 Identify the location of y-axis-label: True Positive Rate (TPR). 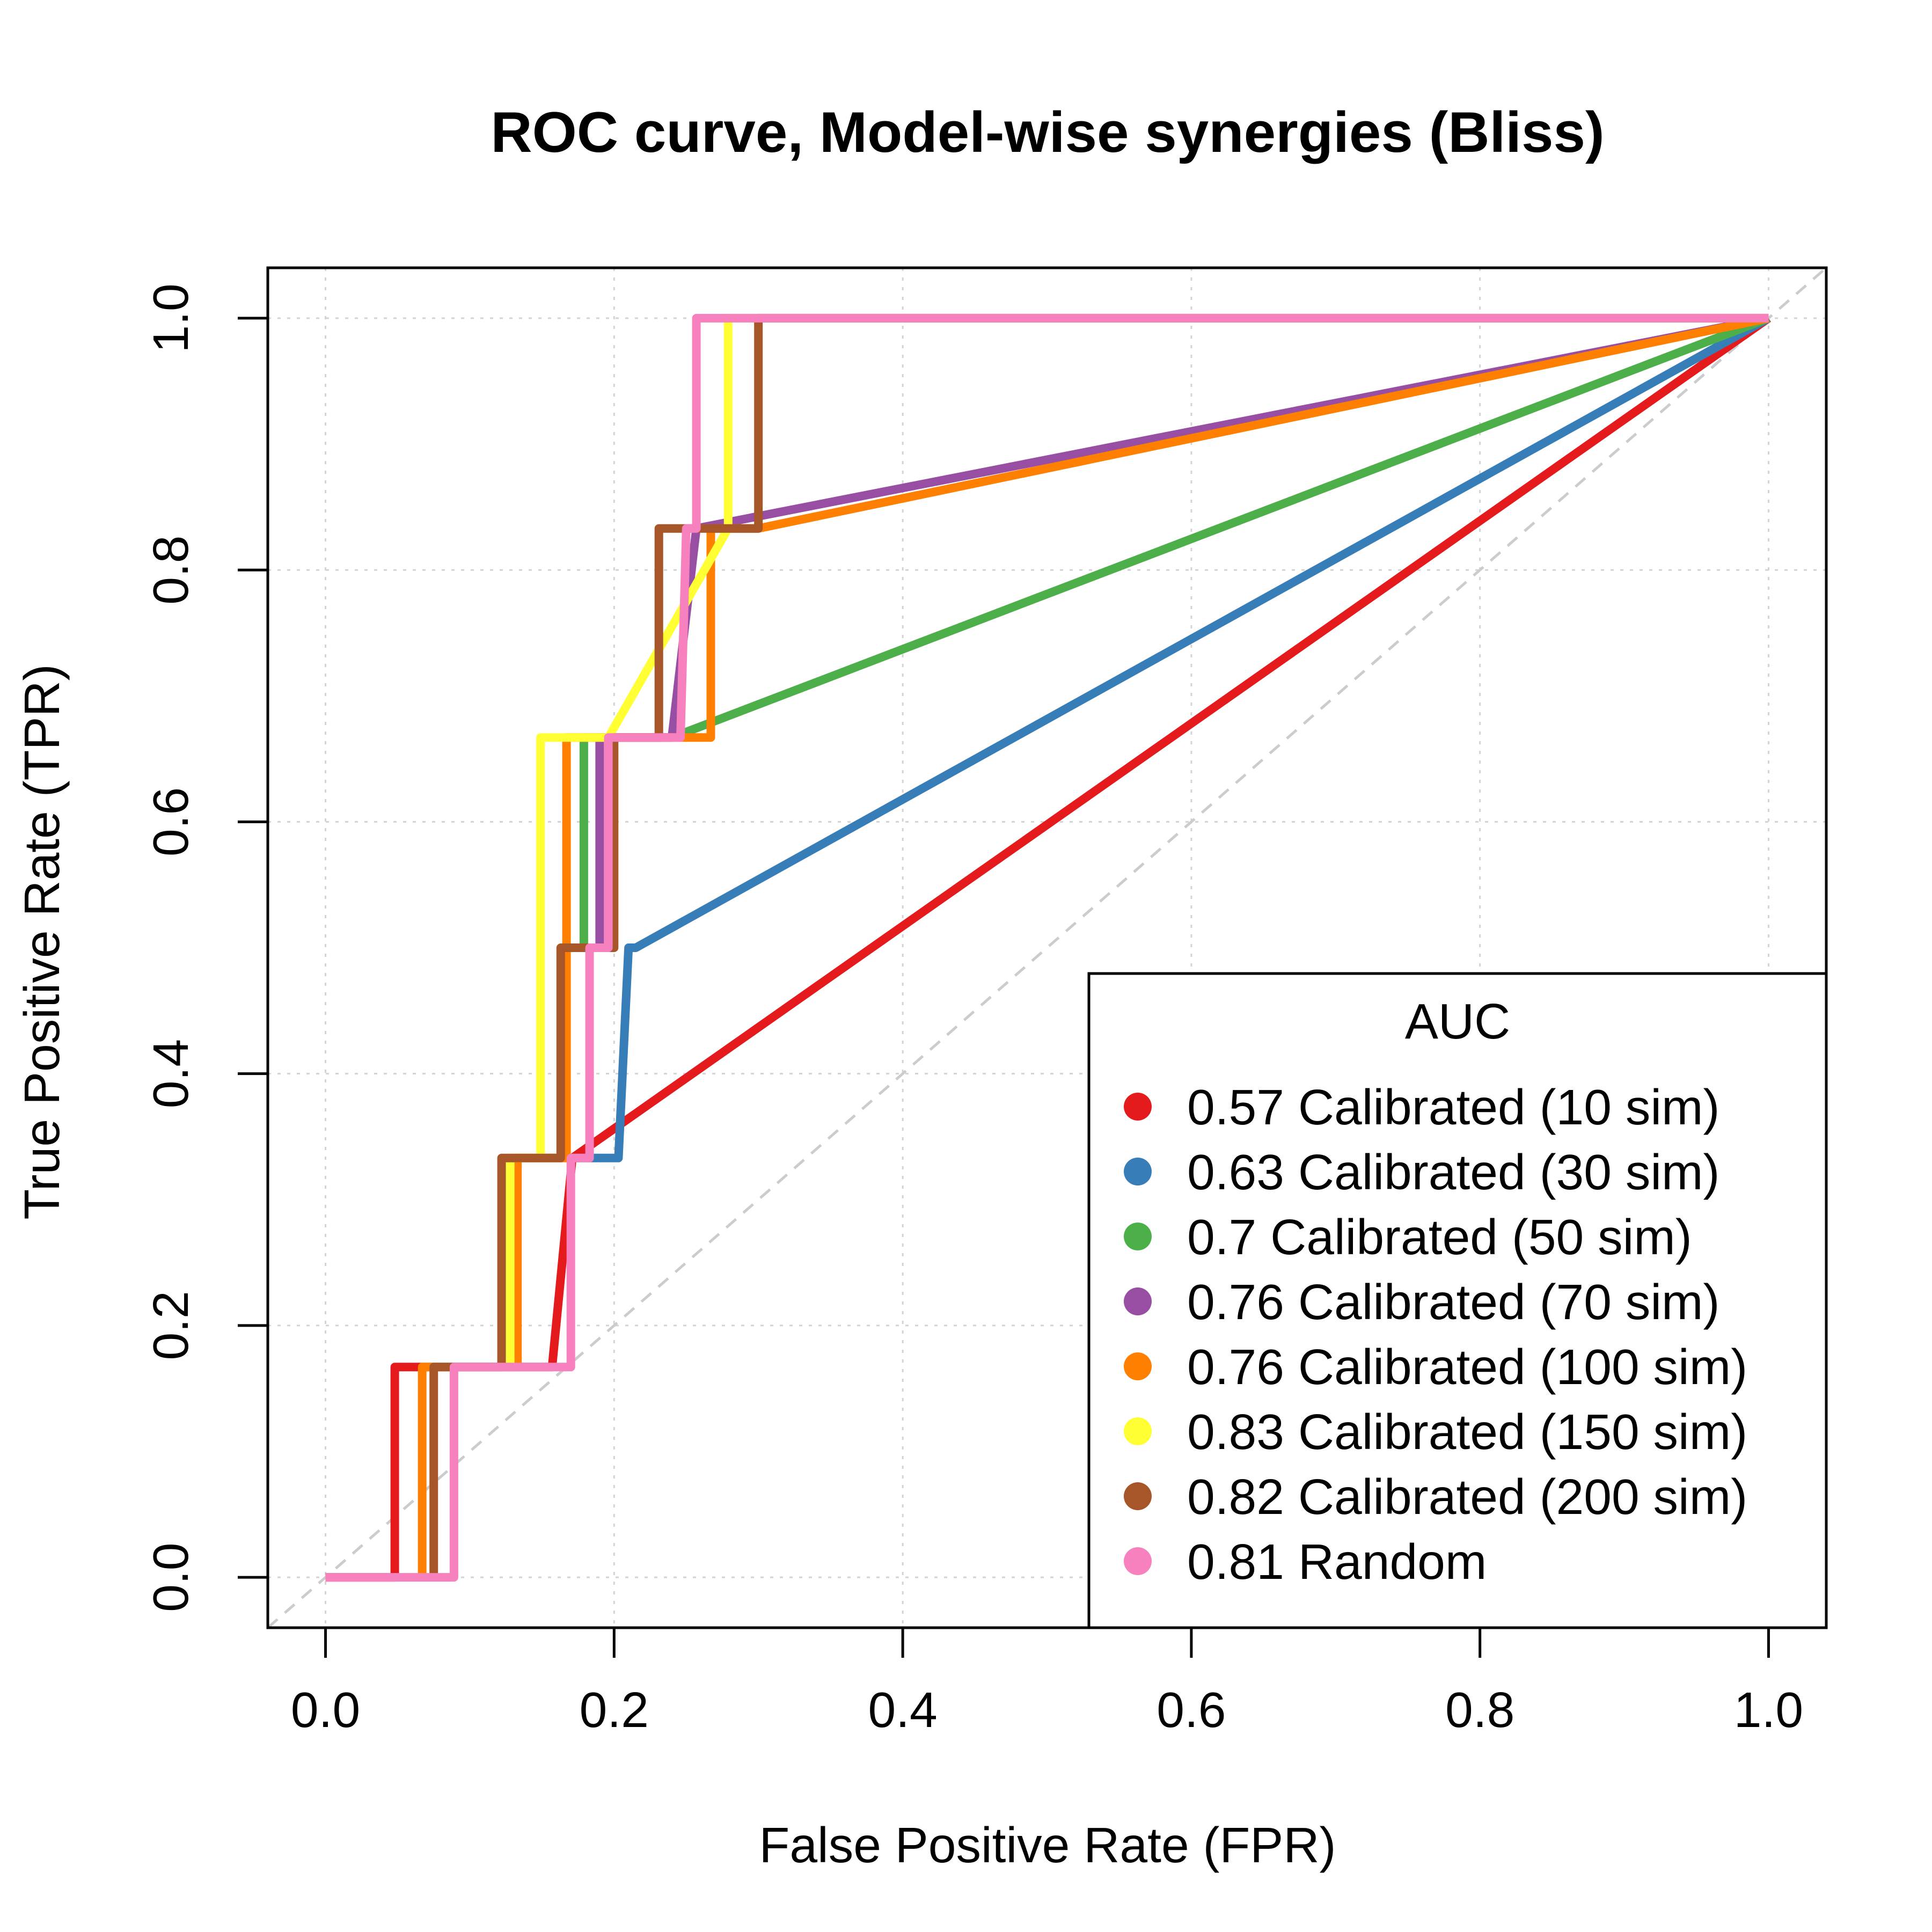
(42, 941).